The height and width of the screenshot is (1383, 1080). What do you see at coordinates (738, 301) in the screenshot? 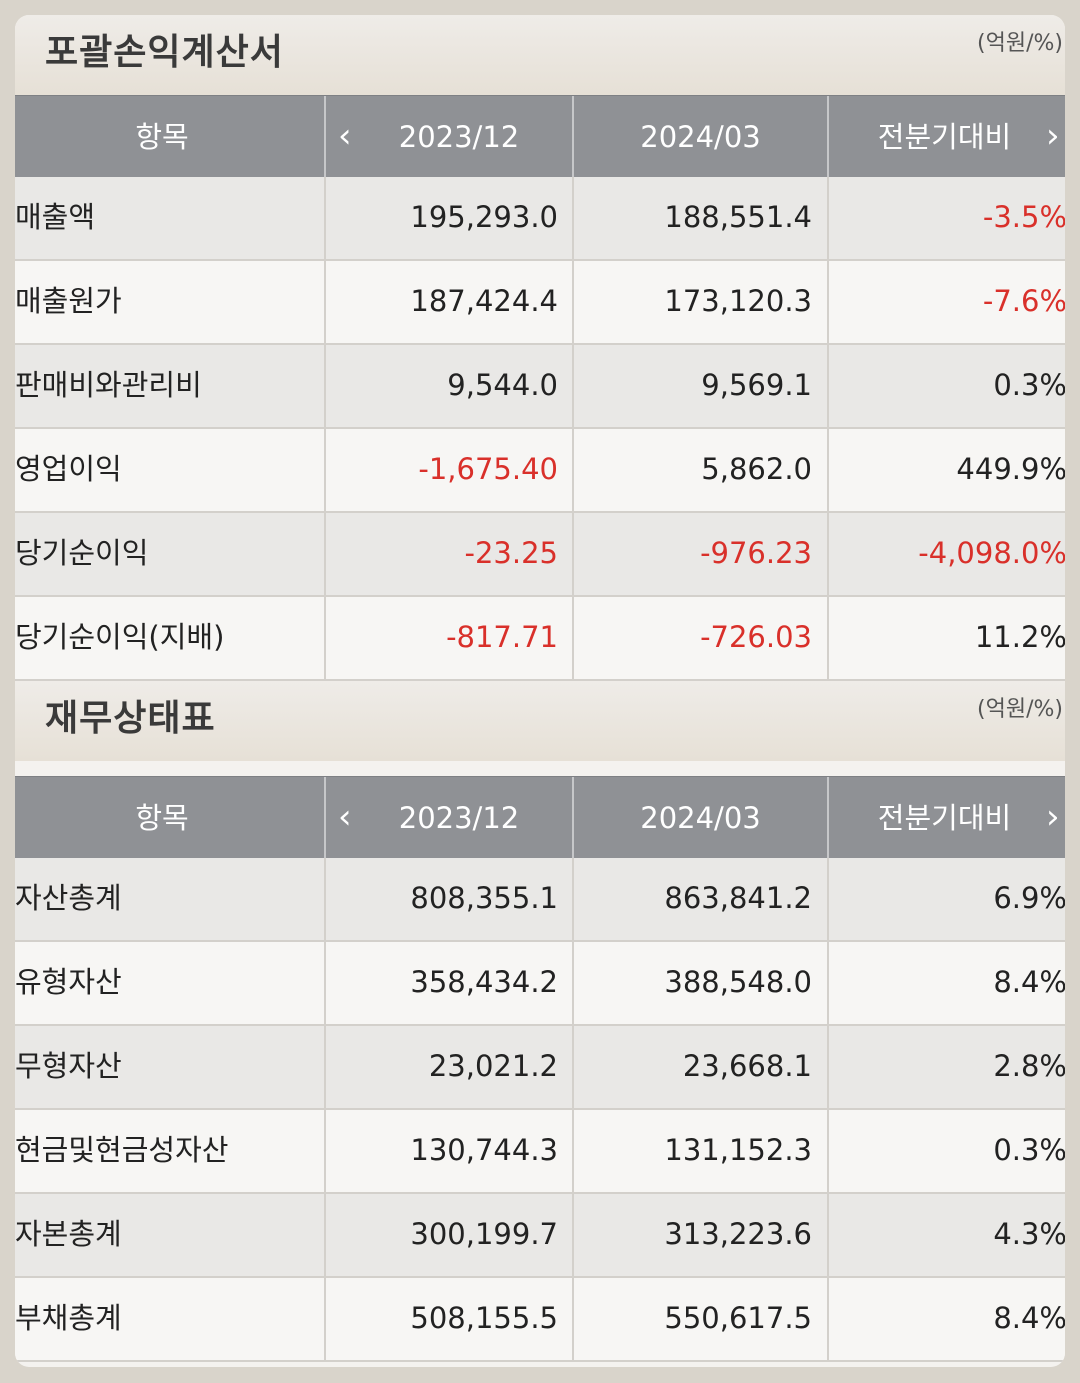
I see `value-period-2: 173,120.3` at bounding box center [738, 301].